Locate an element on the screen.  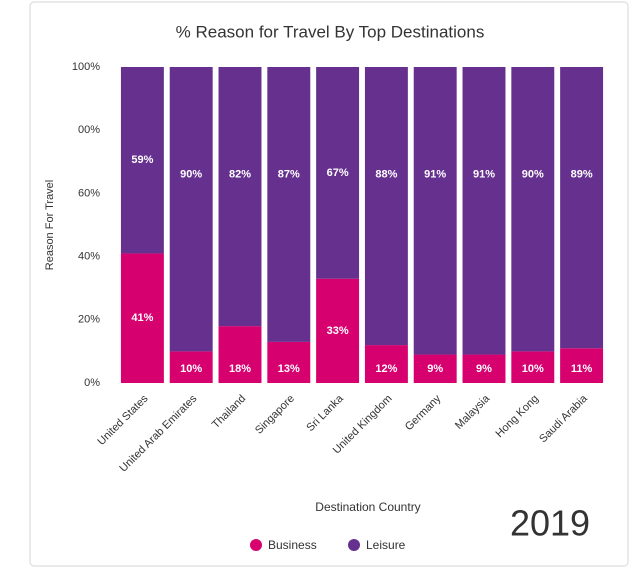
legend-label: Business is located at coordinates (292, 545).